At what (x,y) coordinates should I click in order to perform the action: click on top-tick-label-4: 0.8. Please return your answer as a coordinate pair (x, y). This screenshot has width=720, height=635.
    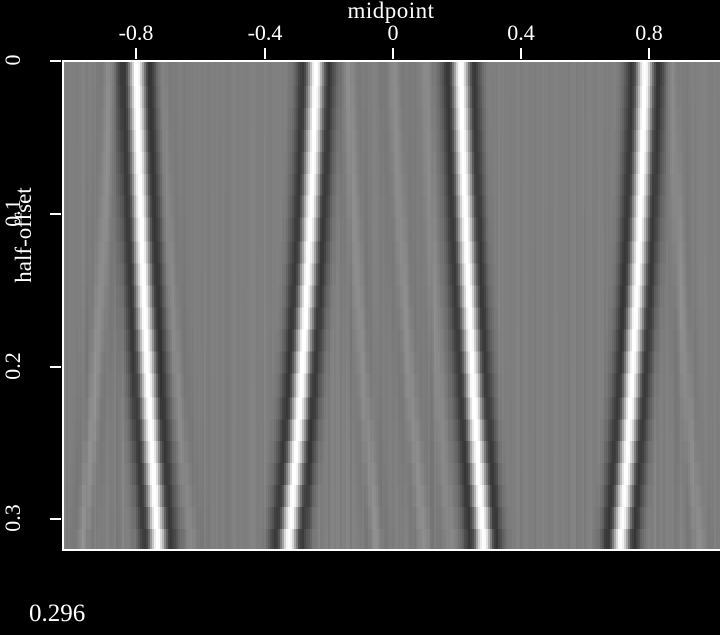
    Looking at the image, I should click on (649, 32).